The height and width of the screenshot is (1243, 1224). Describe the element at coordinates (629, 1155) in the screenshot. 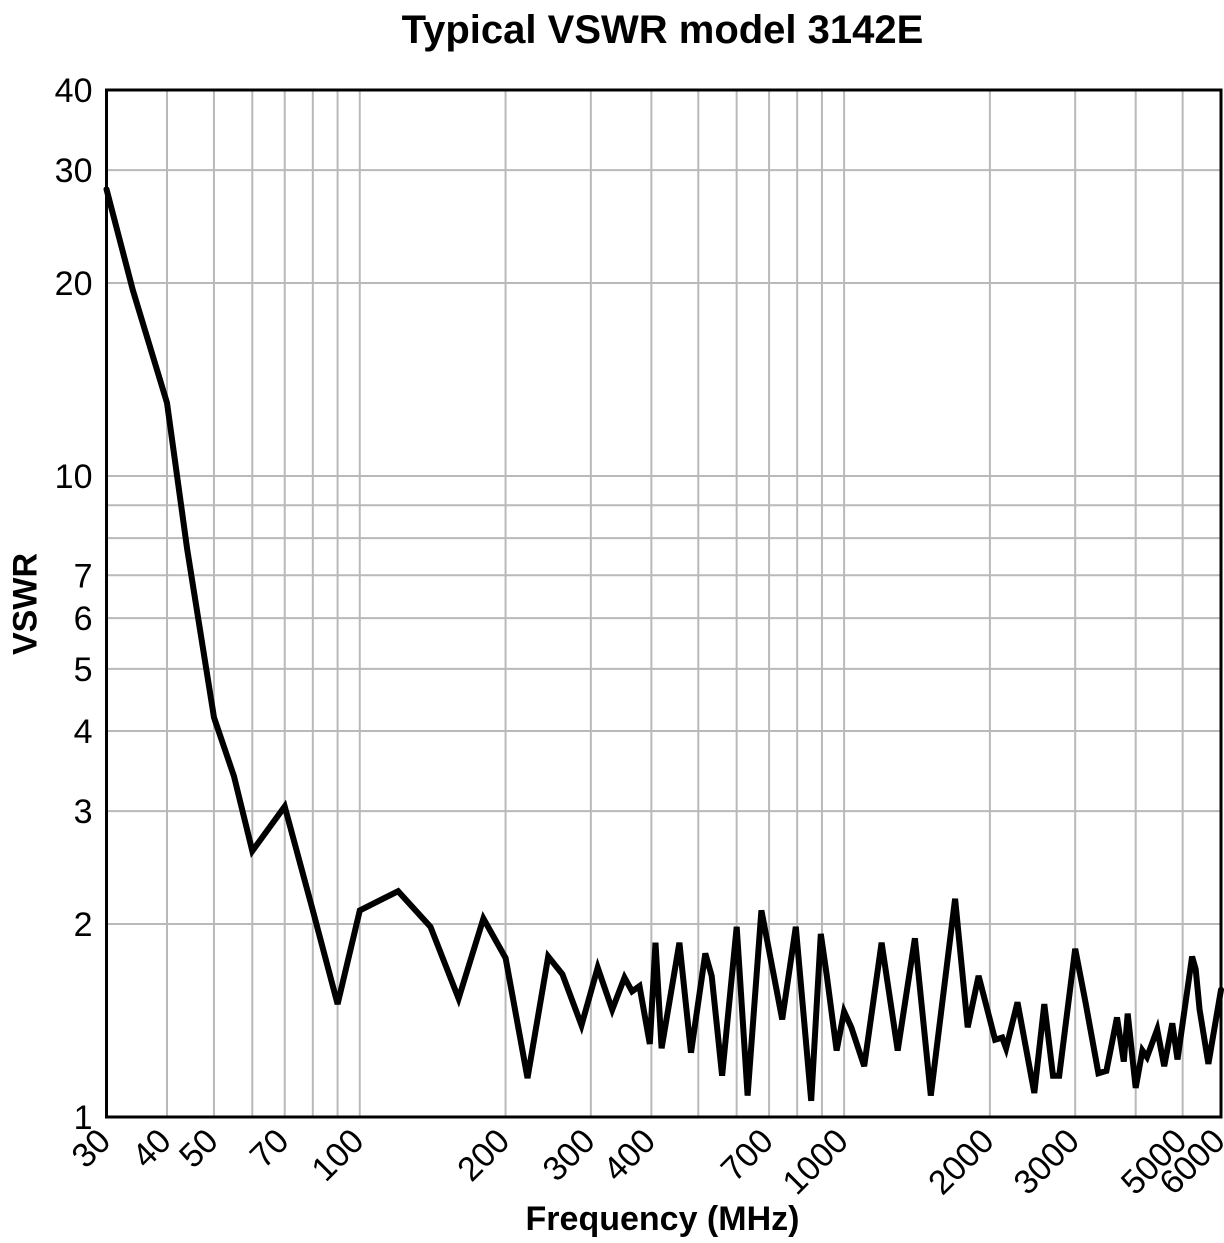

I see `x-tick-label: 400` at that location.